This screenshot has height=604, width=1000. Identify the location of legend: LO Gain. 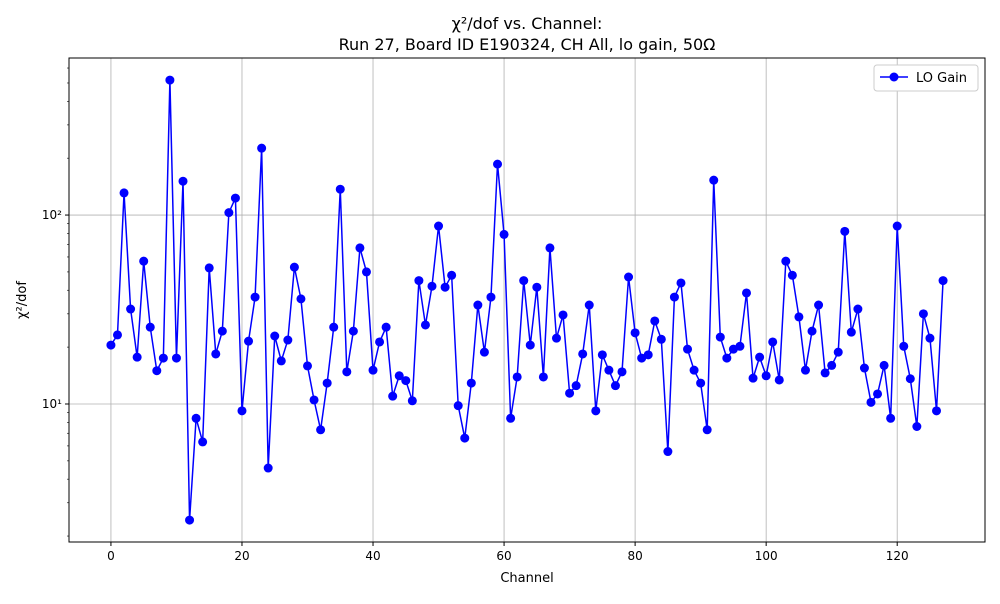
(926, 78).